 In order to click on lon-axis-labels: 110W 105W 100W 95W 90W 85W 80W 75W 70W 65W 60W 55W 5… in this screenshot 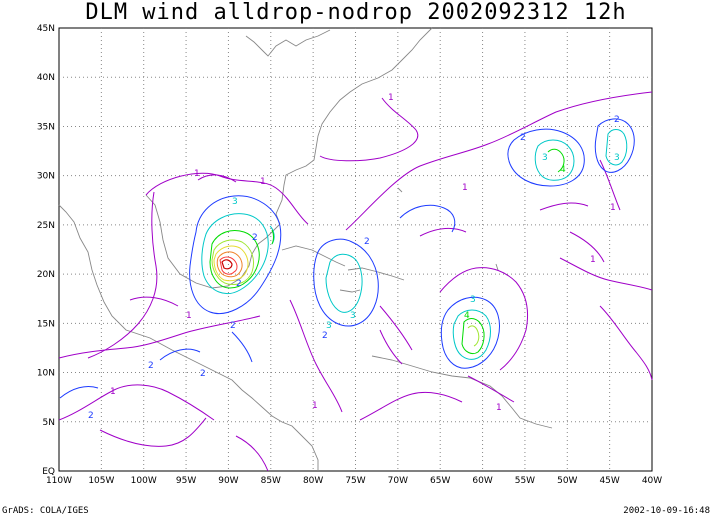, I will do `click(354, 481)`.